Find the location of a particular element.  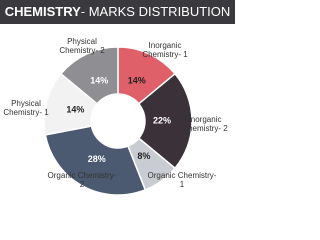

category-label: Inorganic Chemistry- 2 is located at coordinates (205, 124).